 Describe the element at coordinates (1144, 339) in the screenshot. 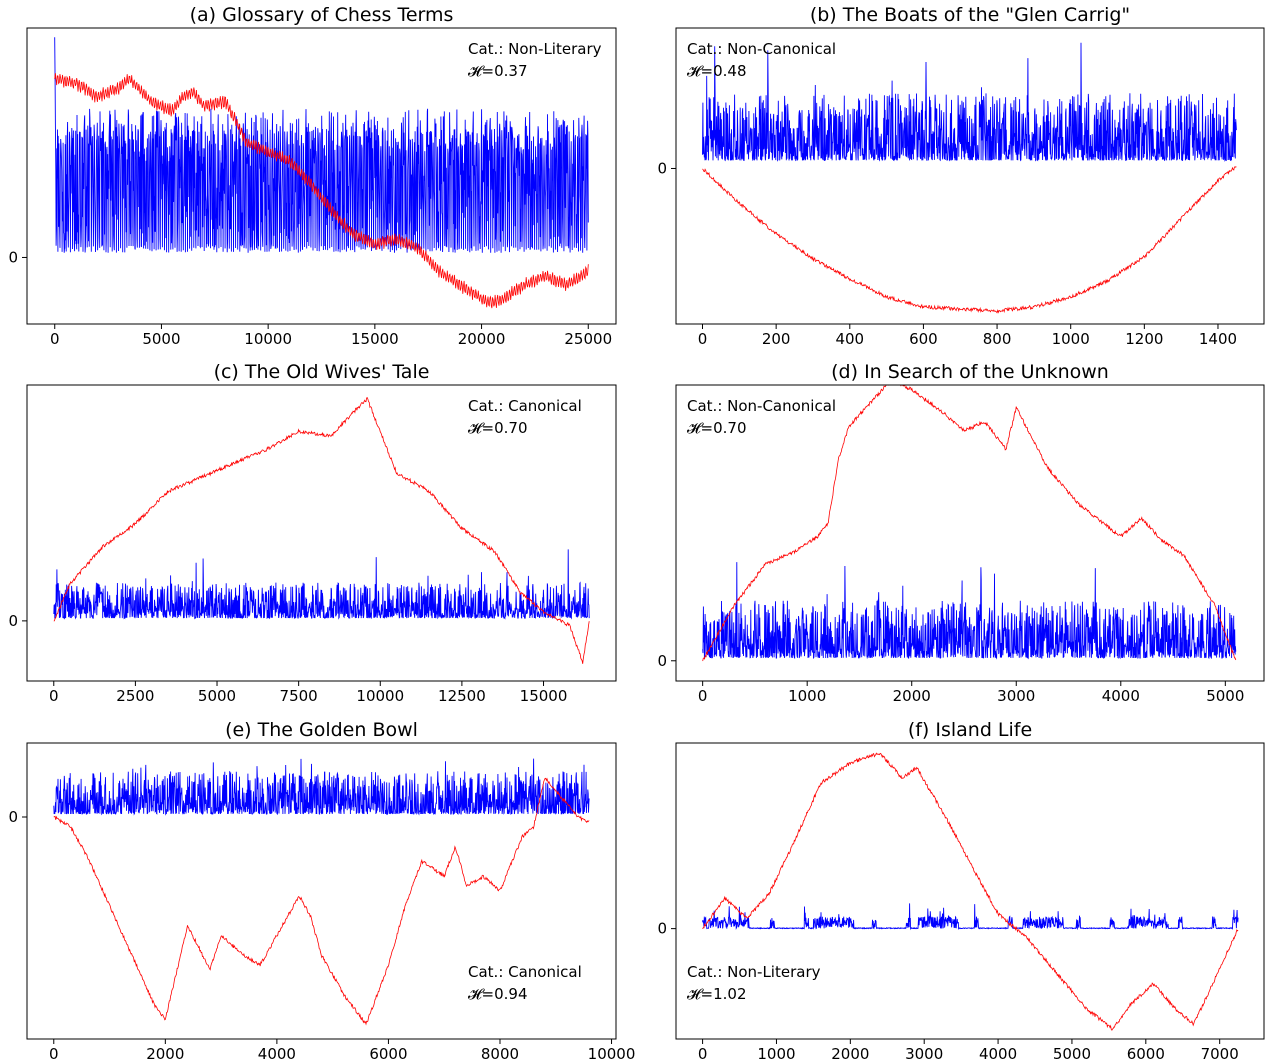

I see `x-tick-label: 1200` at that location.